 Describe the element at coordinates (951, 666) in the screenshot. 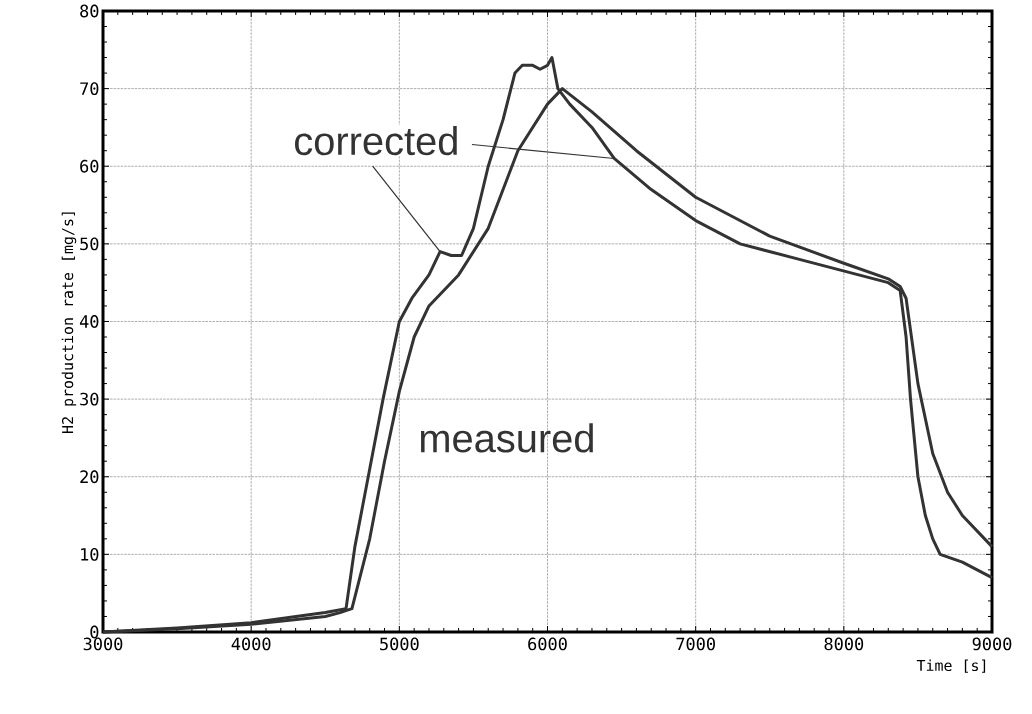

I see `x-axis-title: Time [s]` at that location.